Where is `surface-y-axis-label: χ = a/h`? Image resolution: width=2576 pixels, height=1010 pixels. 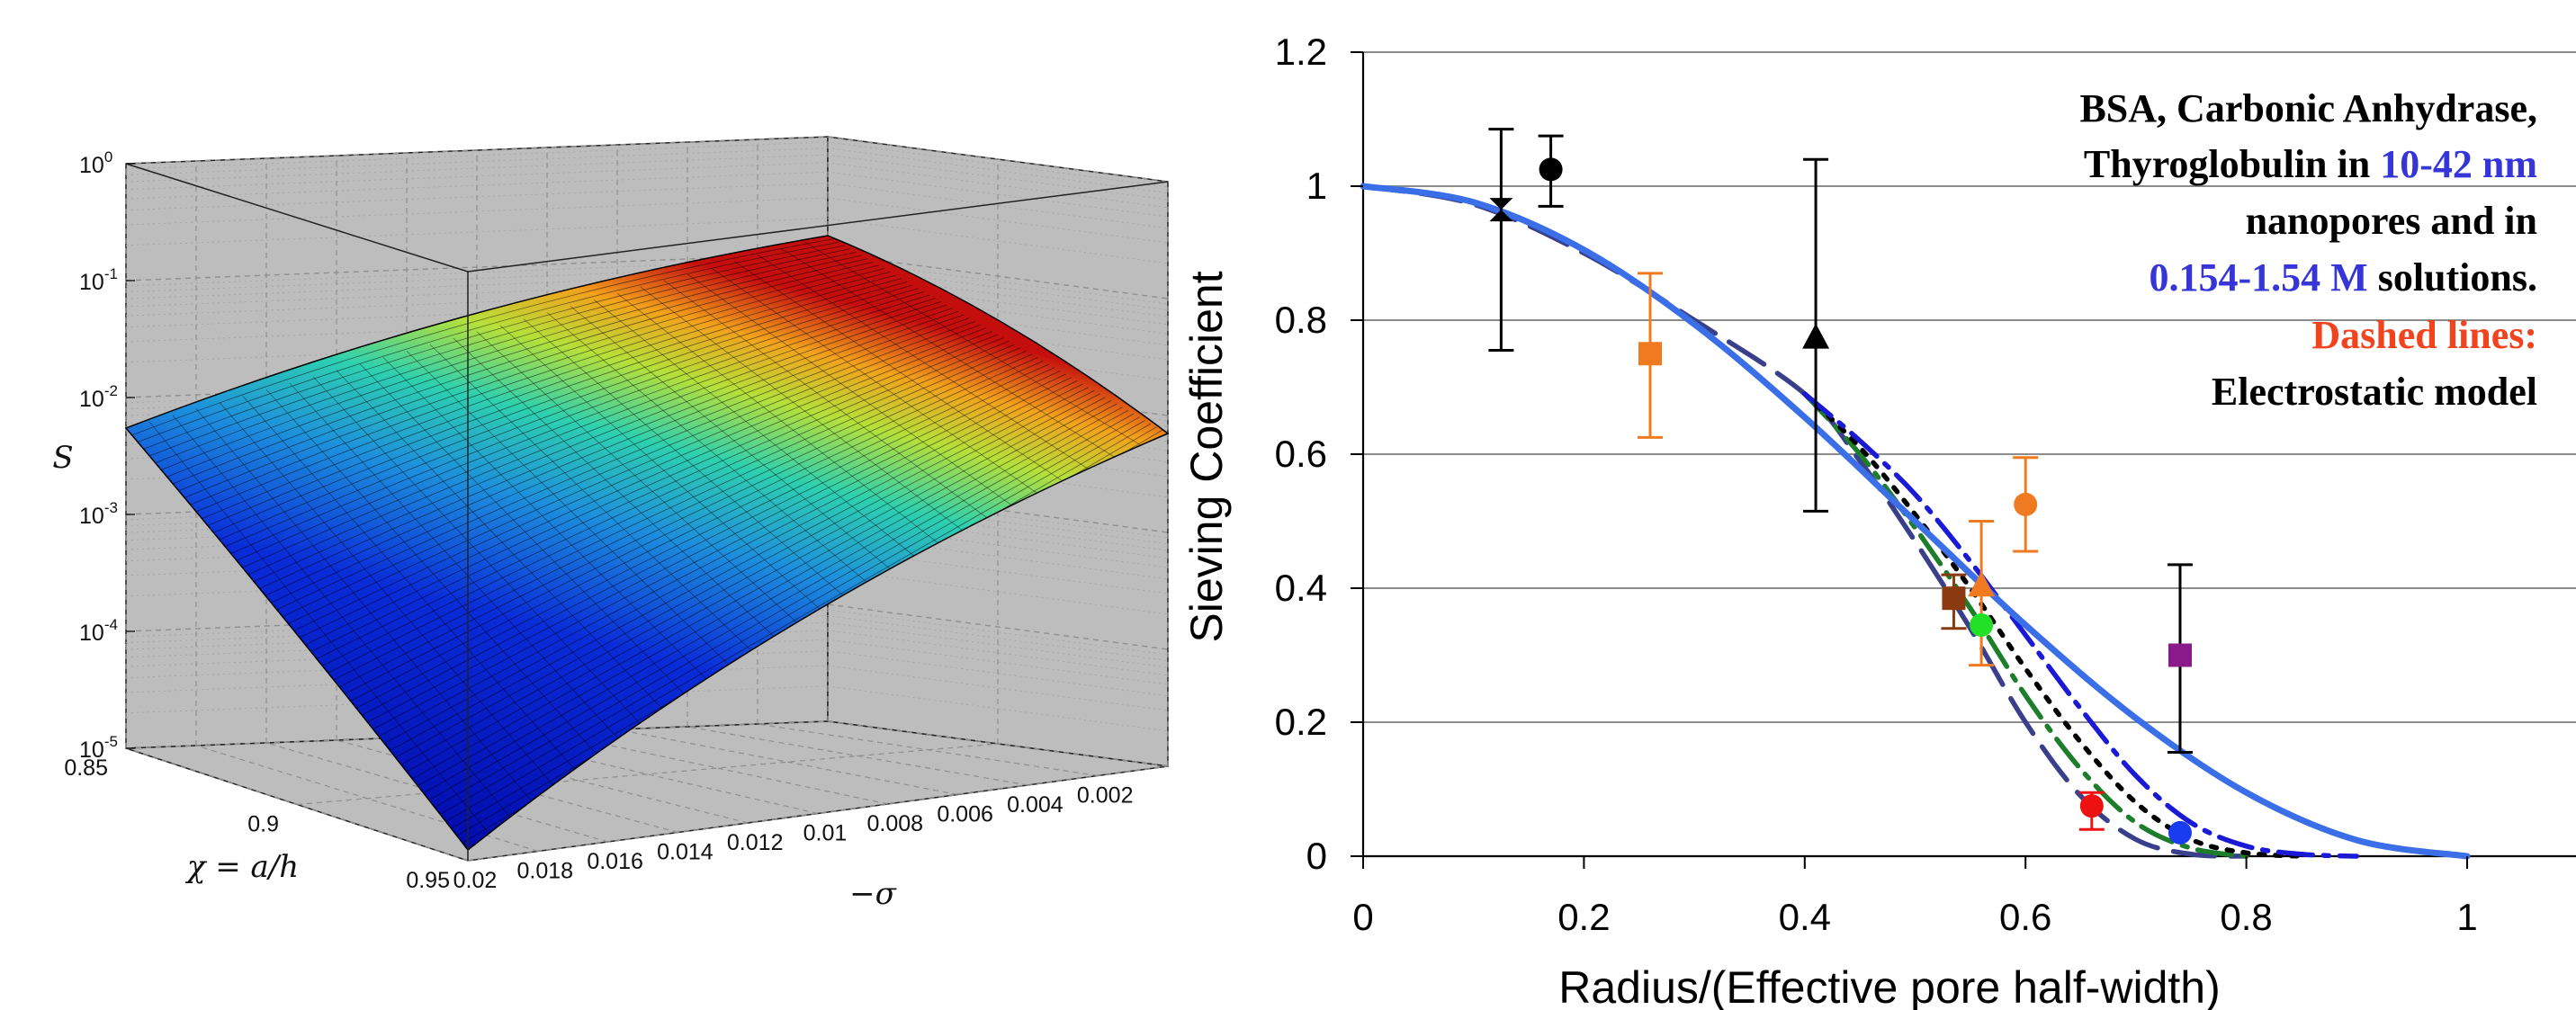 surface-y-axis-label: χ = a/h is located at coordinates (242, 867).